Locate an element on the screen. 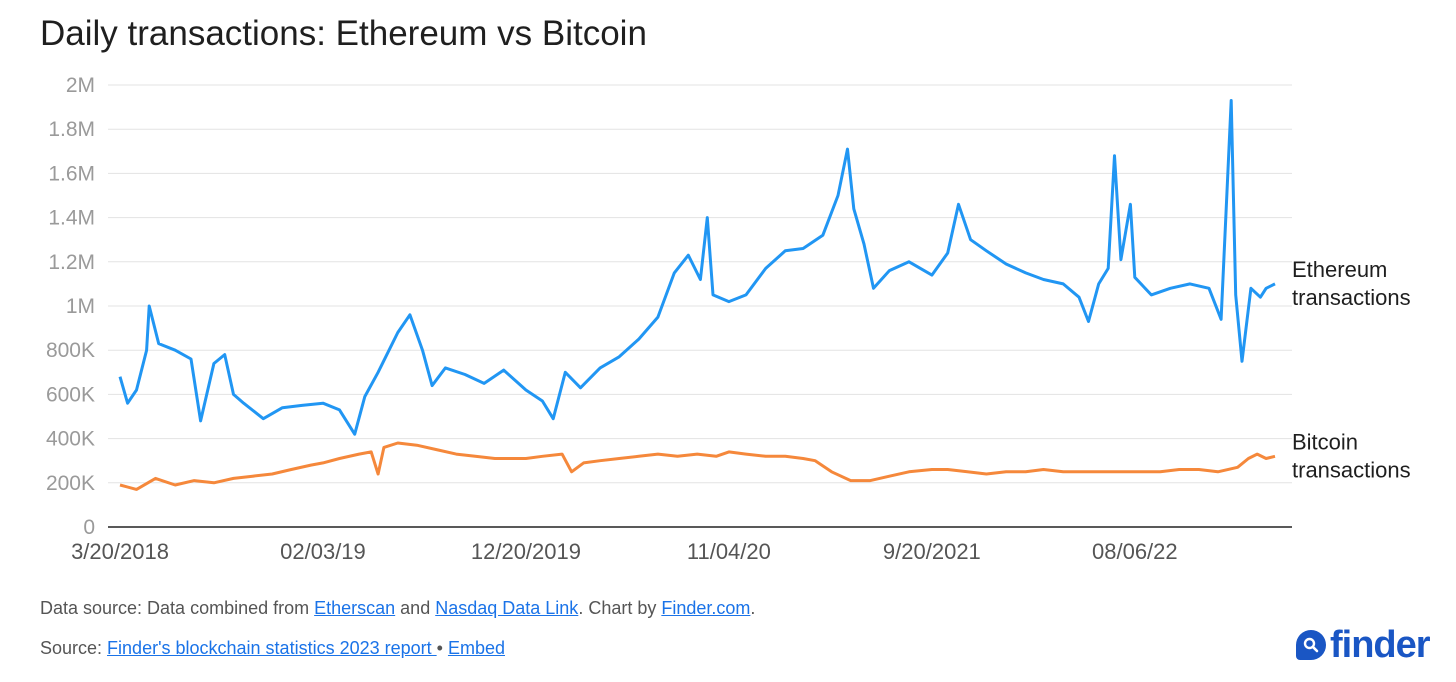  series-end-labels: Ethereum transactions Bitcoin transactions is located at coordinates (1351, 369).